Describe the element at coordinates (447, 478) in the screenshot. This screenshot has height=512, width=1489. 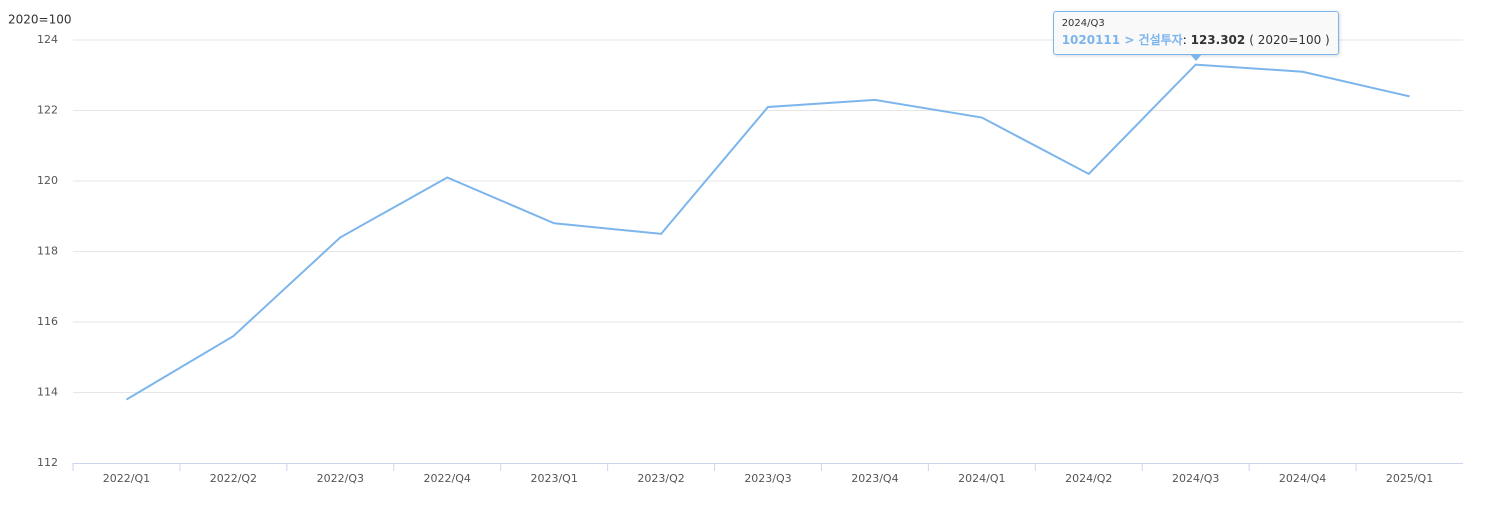
I see `x-tick-label: 2022/Q4` at that location.